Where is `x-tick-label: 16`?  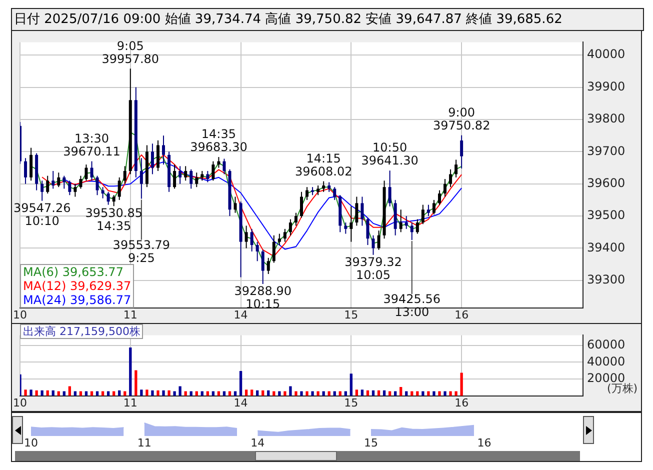
x-tick-label: 16 is located at coordinates (461, 315).